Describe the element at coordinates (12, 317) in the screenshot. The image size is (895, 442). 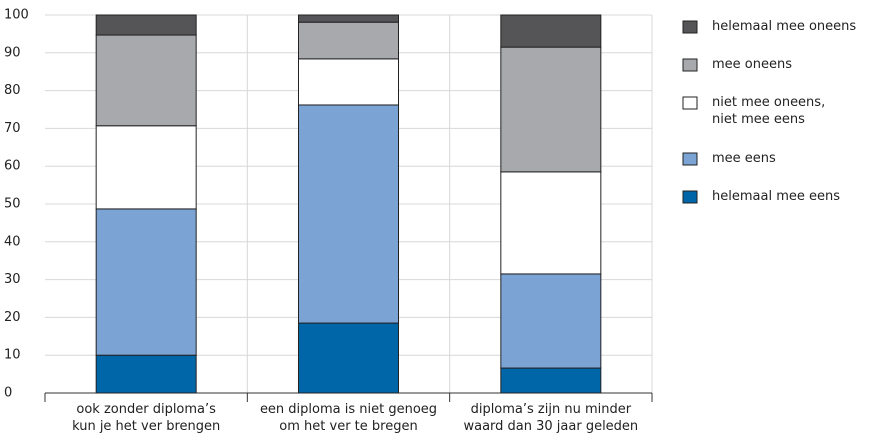
I see `y-tick-label: 20` at that location.